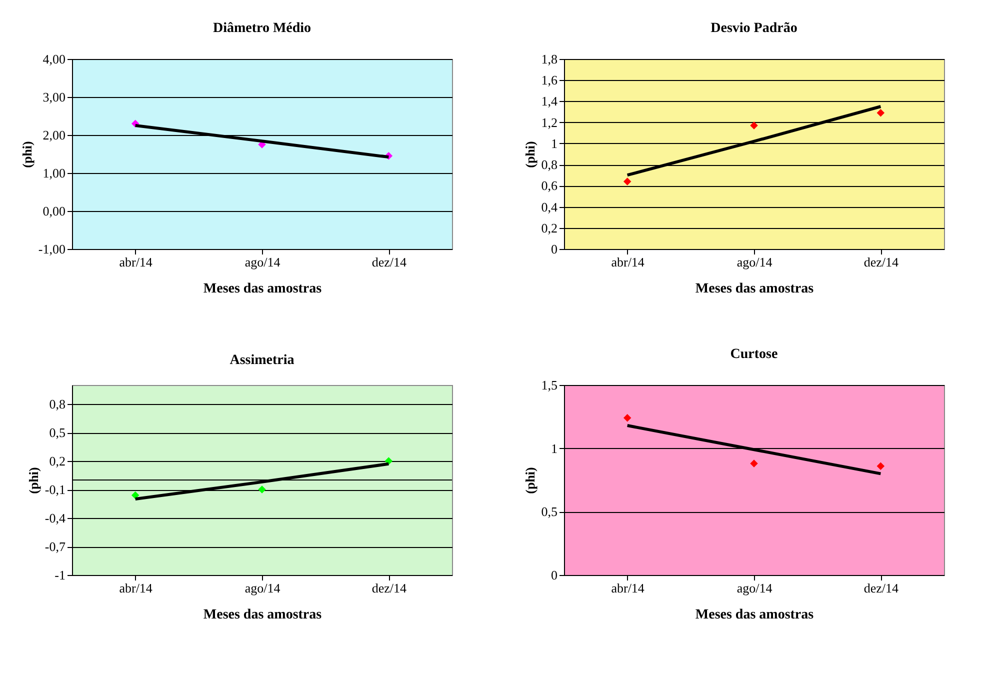 This screenshot has width=991, height=674. Describe the element at coordinates (262, 360) in the screenshot. I see `chart-title: Assimetria` at that location.